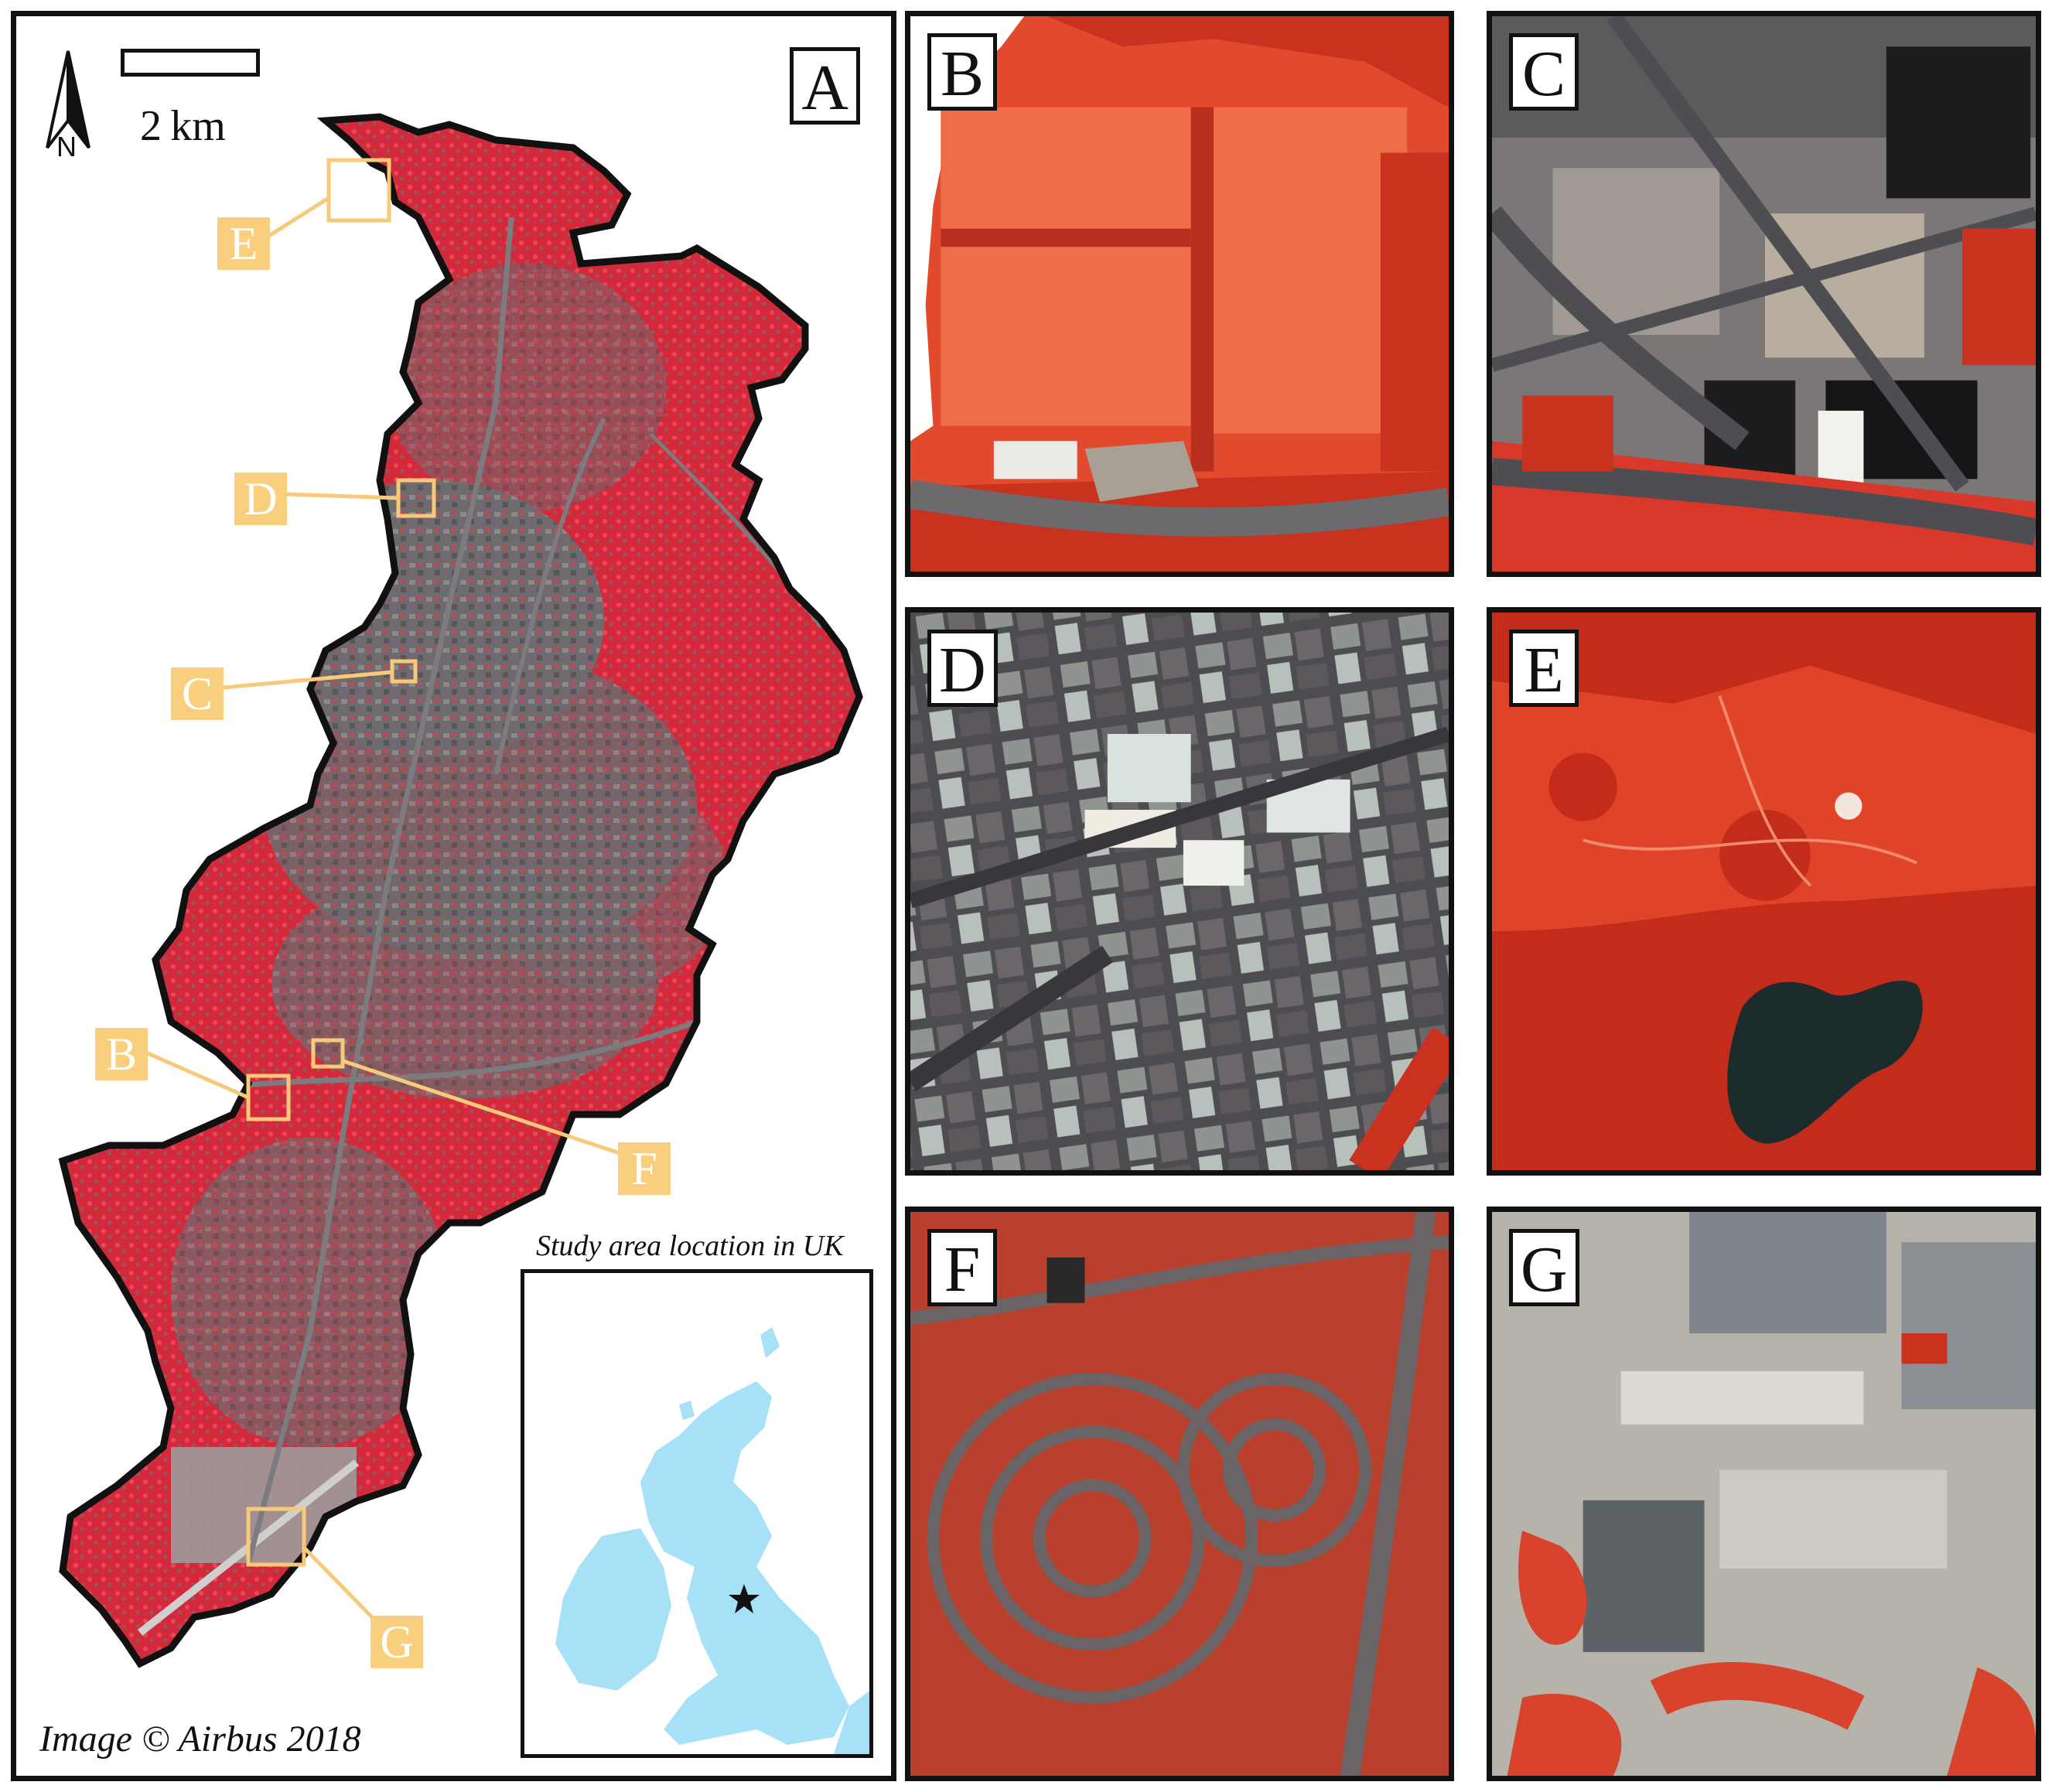  Describe the element at coordinates (825, 86) in the screenshot. I see `panel-label-a: A` at that location.